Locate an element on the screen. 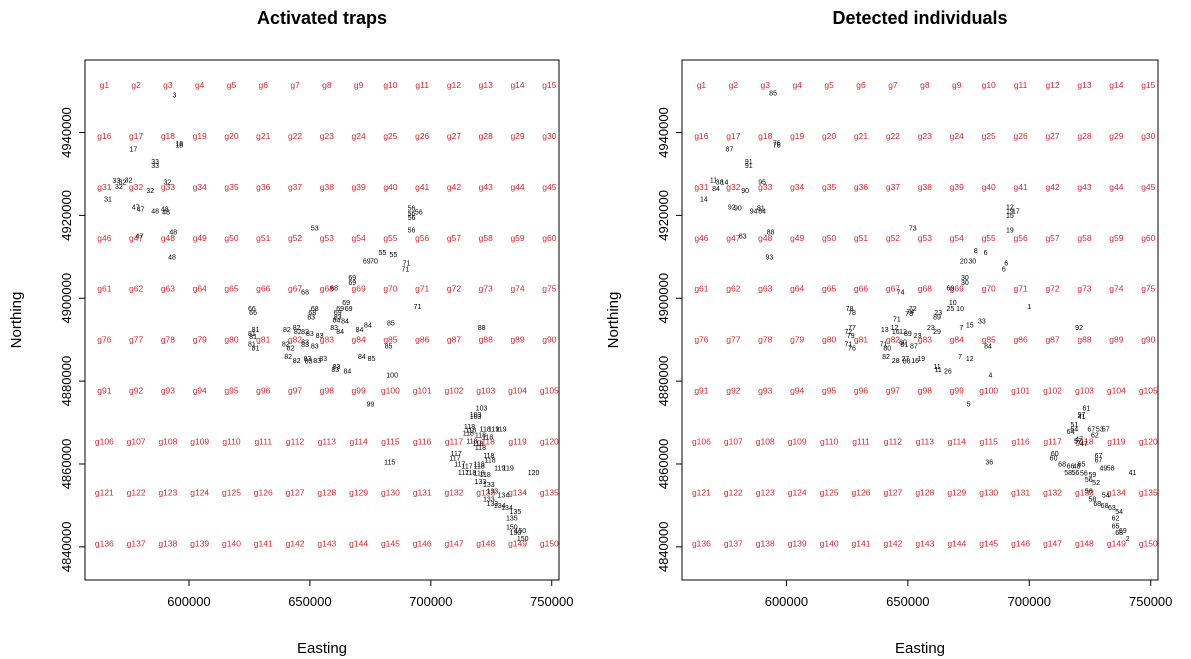  grid-cell-label: g51 is located at coordinates (861, 238).